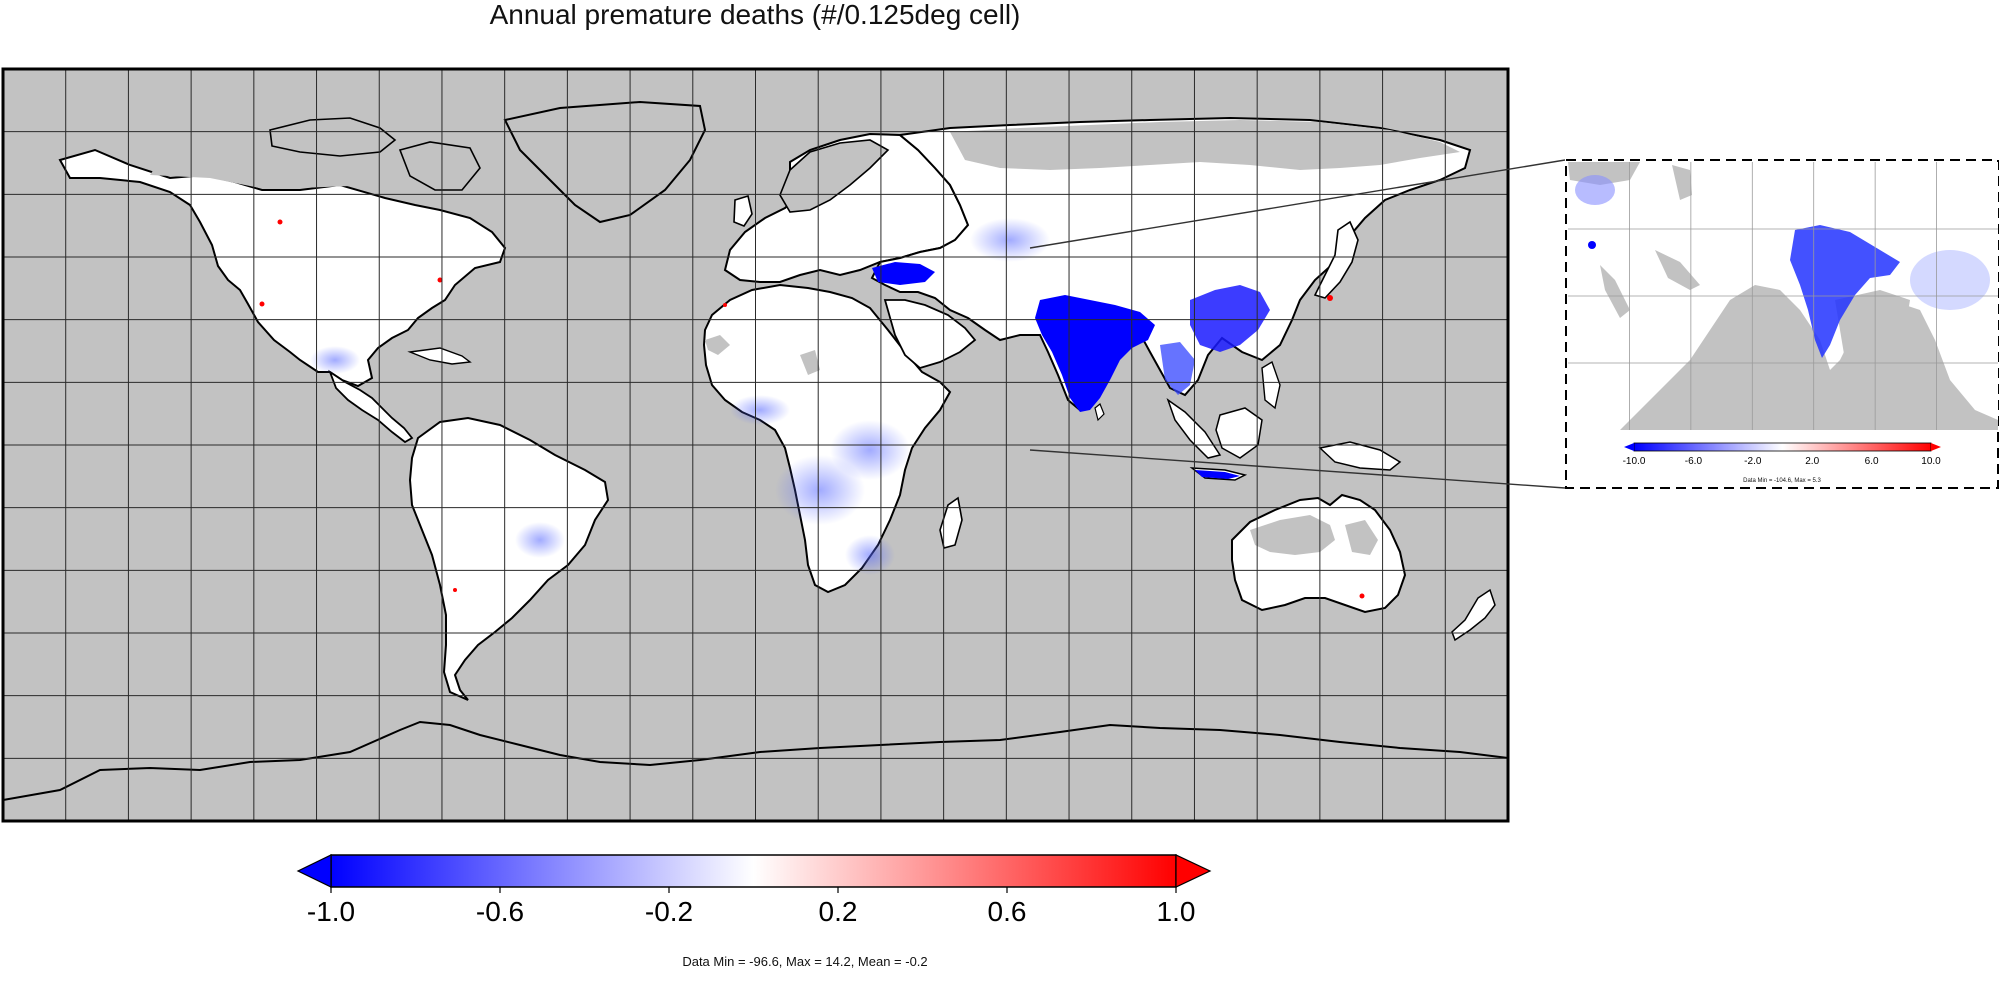 This screenshot has width=2000, height=984. Describe the element at coordinates (838, 911) in the screenshot. I see `colorbar-tick-label: 0.2` at that location.